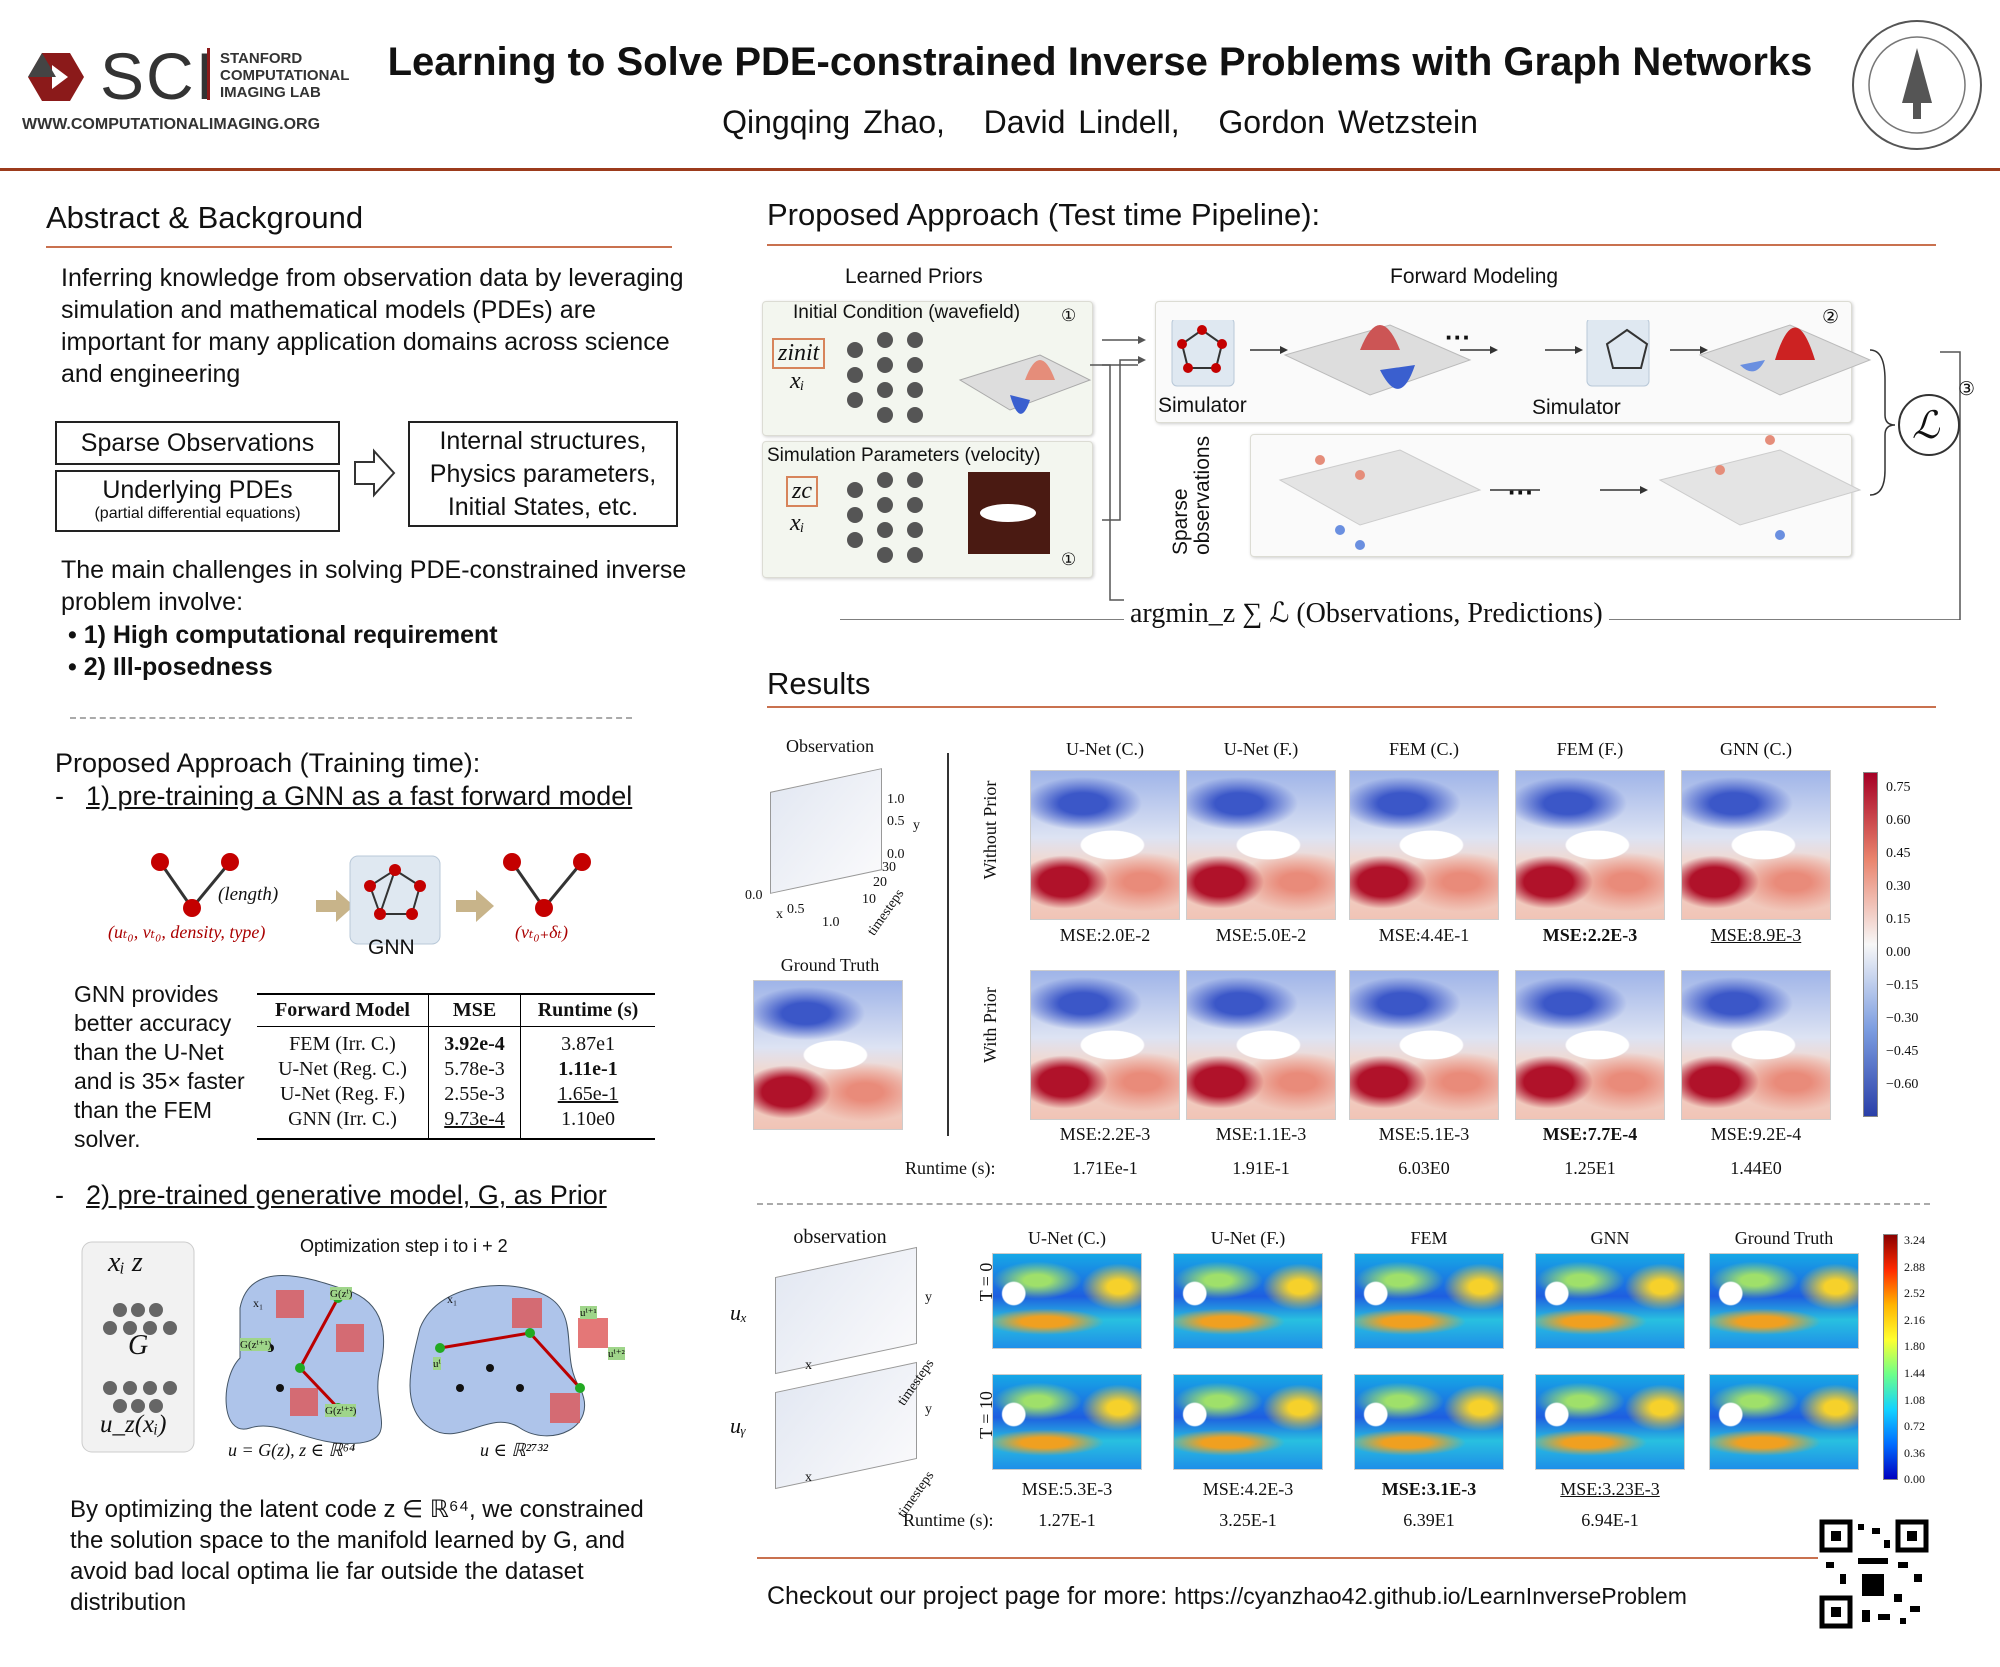 Image resolution: width=2000 pixels, height=1667 pixels. I want to click on box-line: Physics parameters,, so click(543, 474).